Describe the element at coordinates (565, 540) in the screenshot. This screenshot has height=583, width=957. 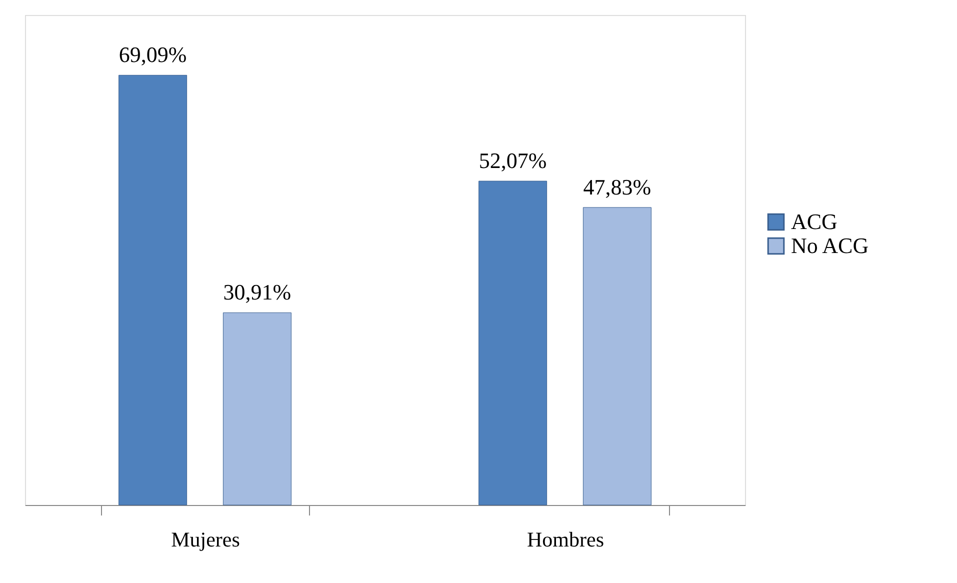
I see `x-tick-label: Hombres` at that location.